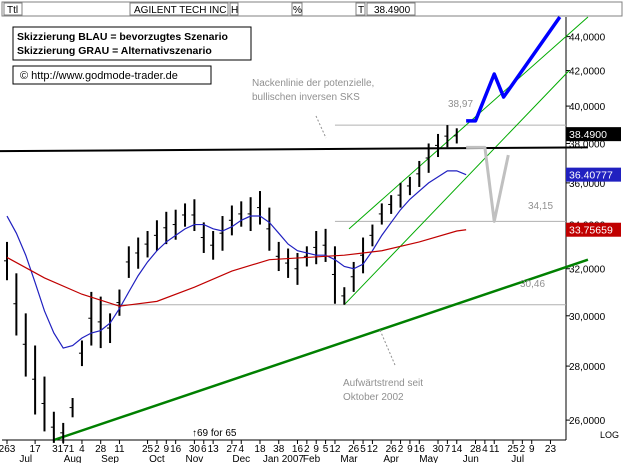 This screenshot has width=623, height=463. What do you see at coordinates (588, 135) in the screenshot?
I see `last-price-tag: 38.4900` at bounding box center [588, 135].